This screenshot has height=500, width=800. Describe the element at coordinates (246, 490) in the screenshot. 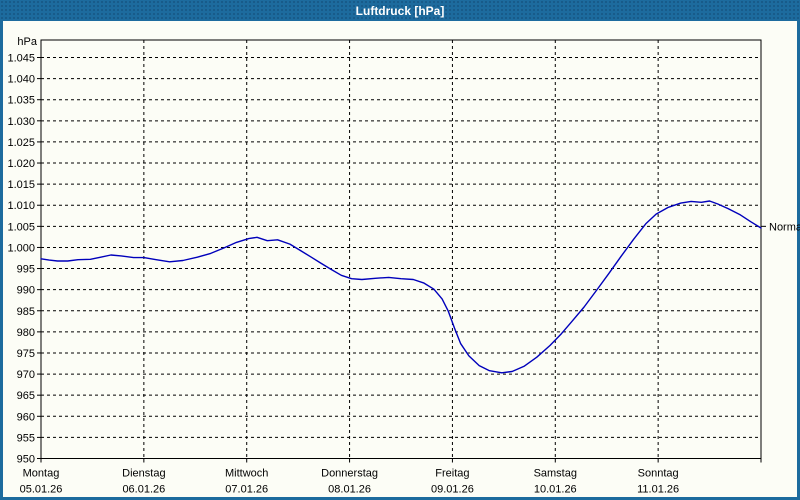

I see `x-day-date: 07.01.26` at that location.